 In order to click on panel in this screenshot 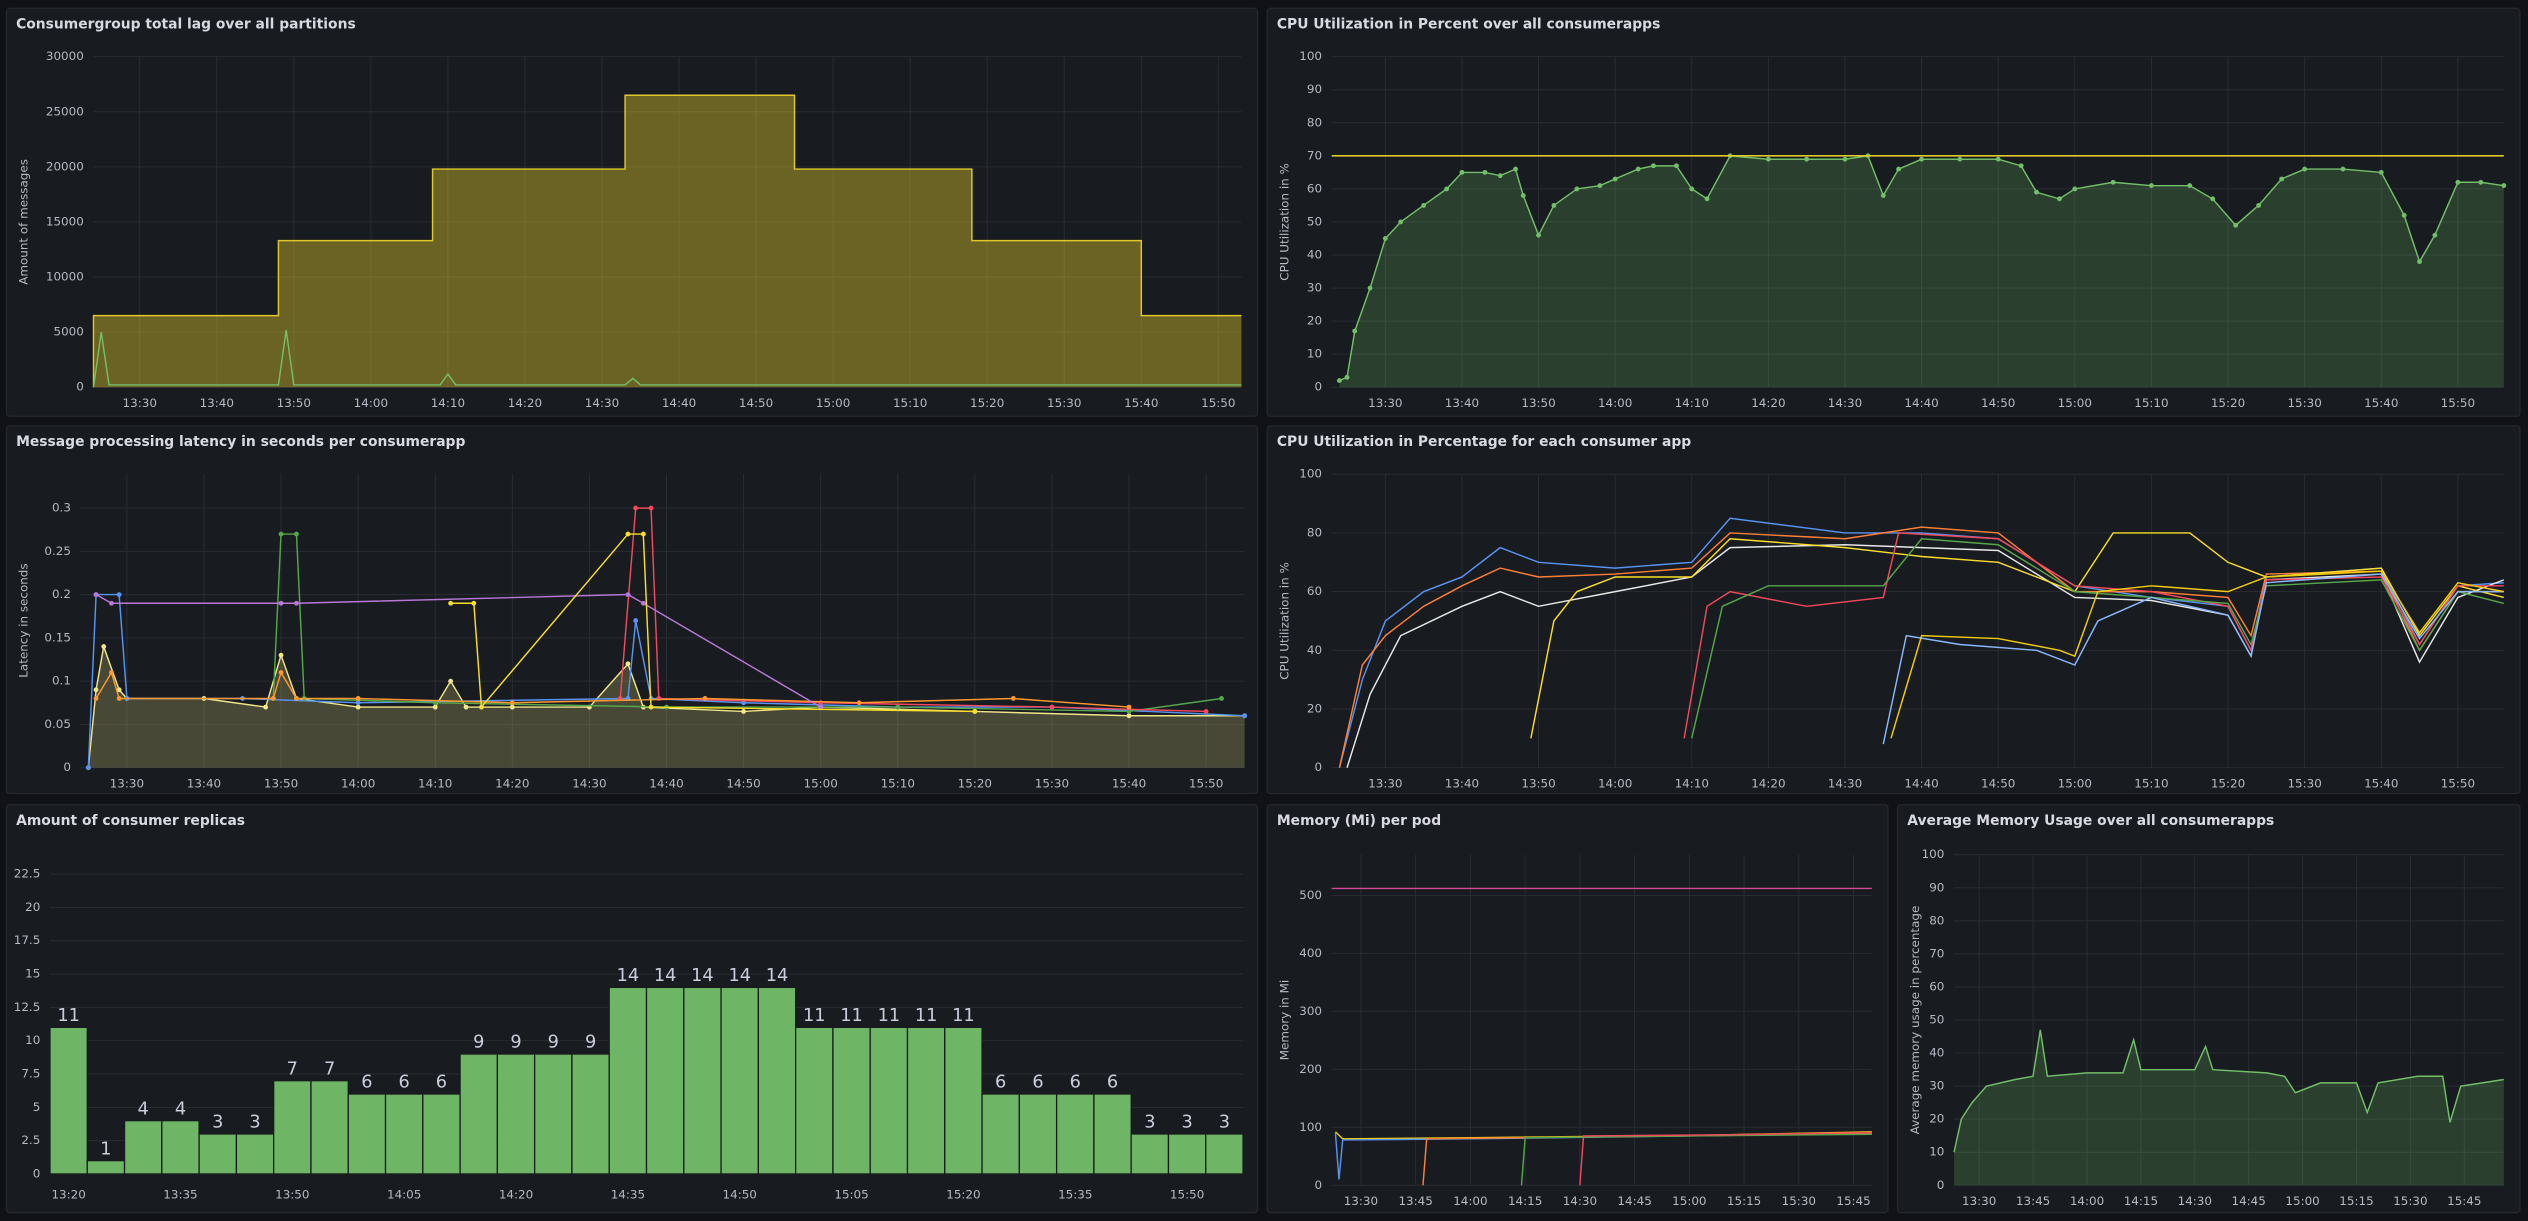, I will do `click(1577, 1009)`.